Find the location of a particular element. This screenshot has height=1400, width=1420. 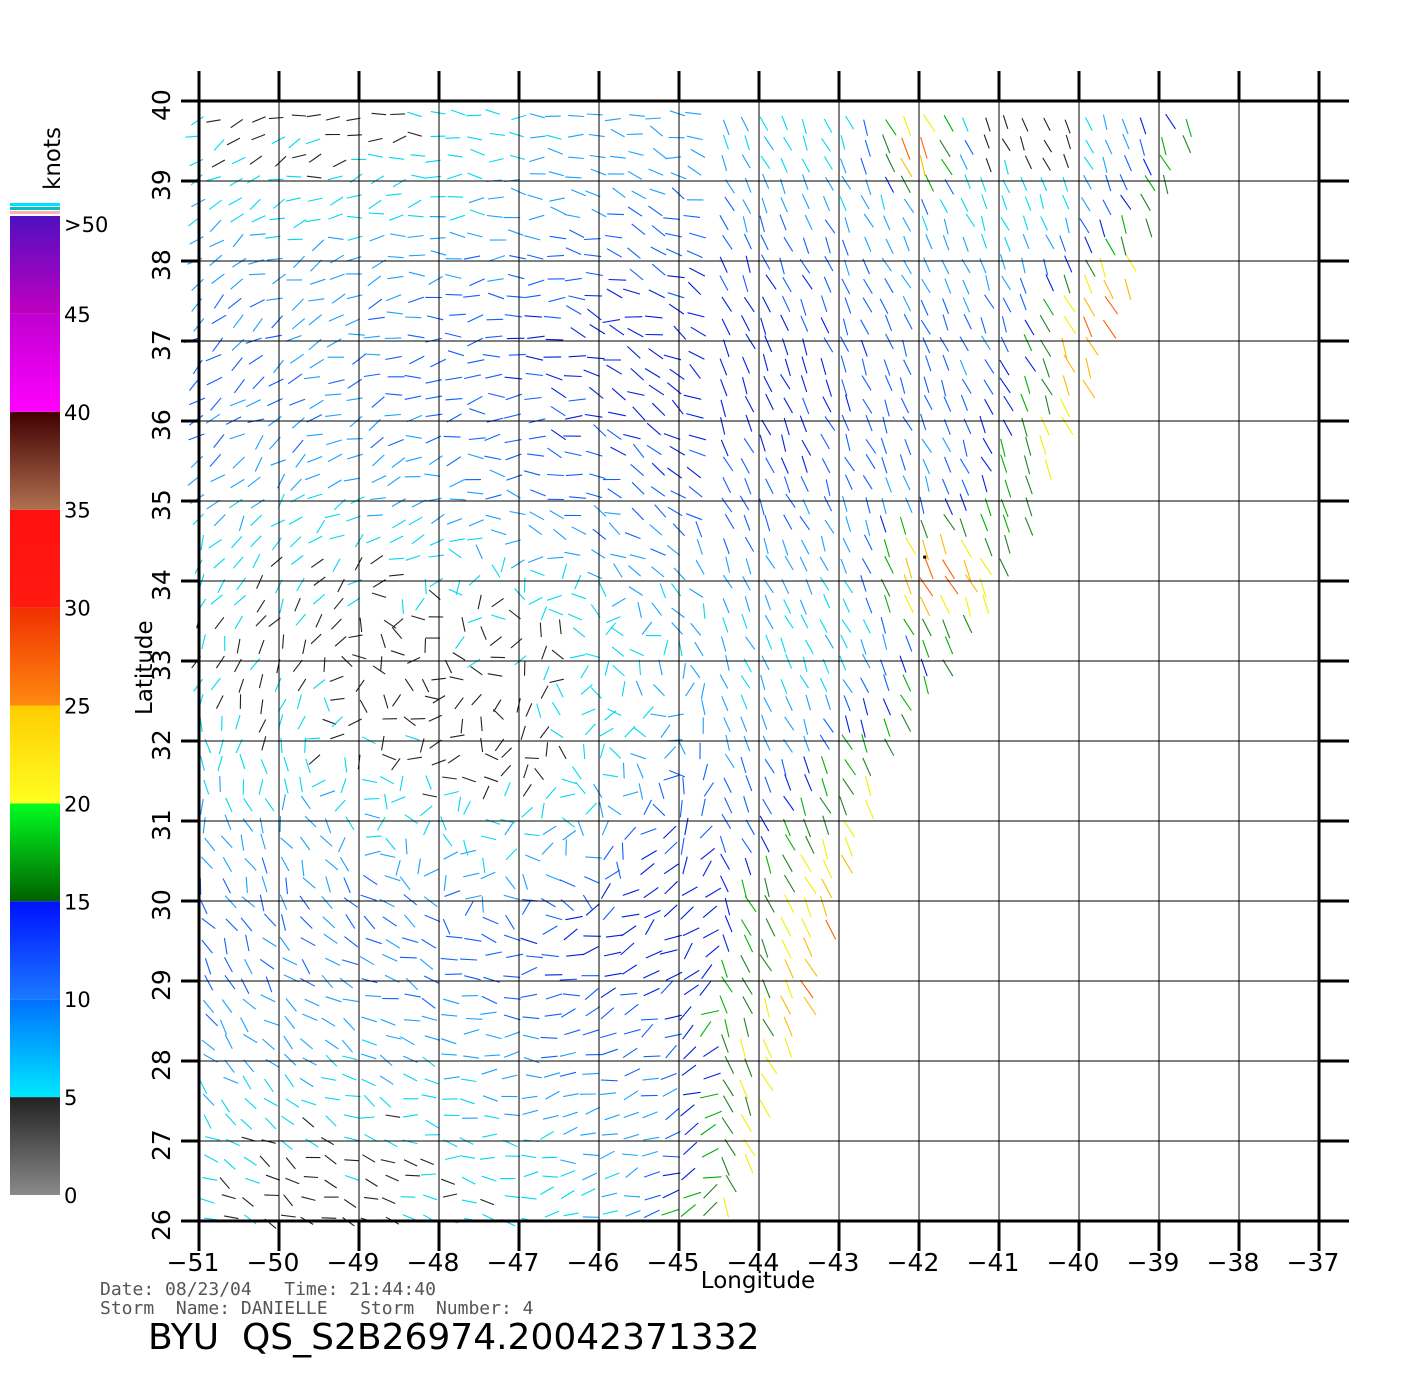

y-tick-label: 34 is located at coordinates (161, 585).